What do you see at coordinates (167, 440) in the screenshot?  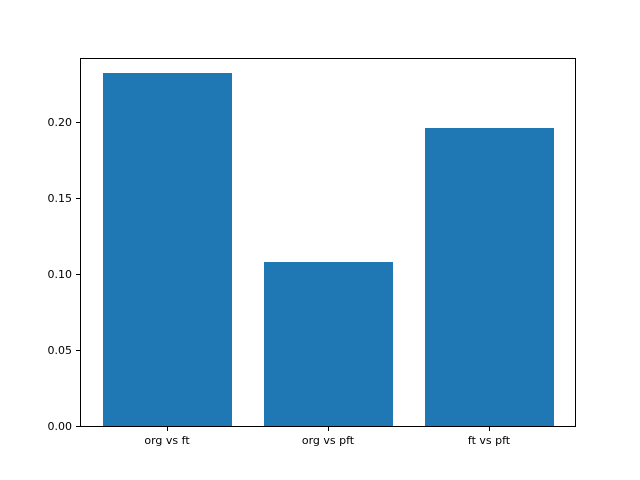 I see `x-tick-label: org vs ft` at bounding box center [167, 440].